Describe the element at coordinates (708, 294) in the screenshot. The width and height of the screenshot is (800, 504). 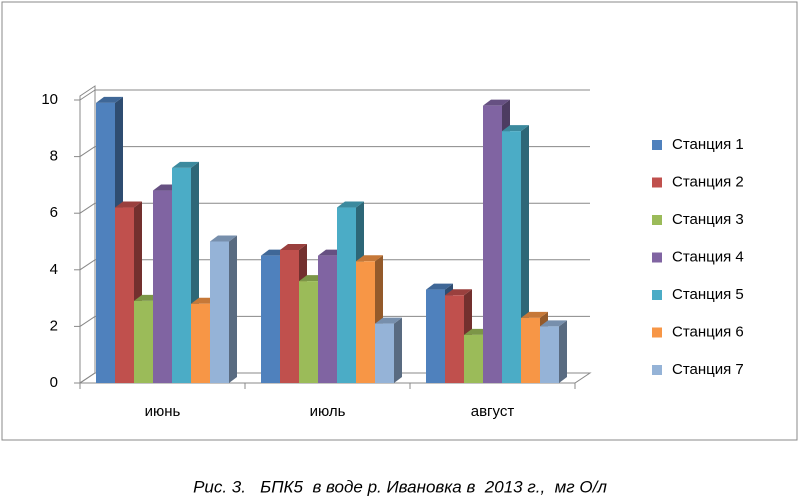
I see `legend-label: Станция 5` at that location.